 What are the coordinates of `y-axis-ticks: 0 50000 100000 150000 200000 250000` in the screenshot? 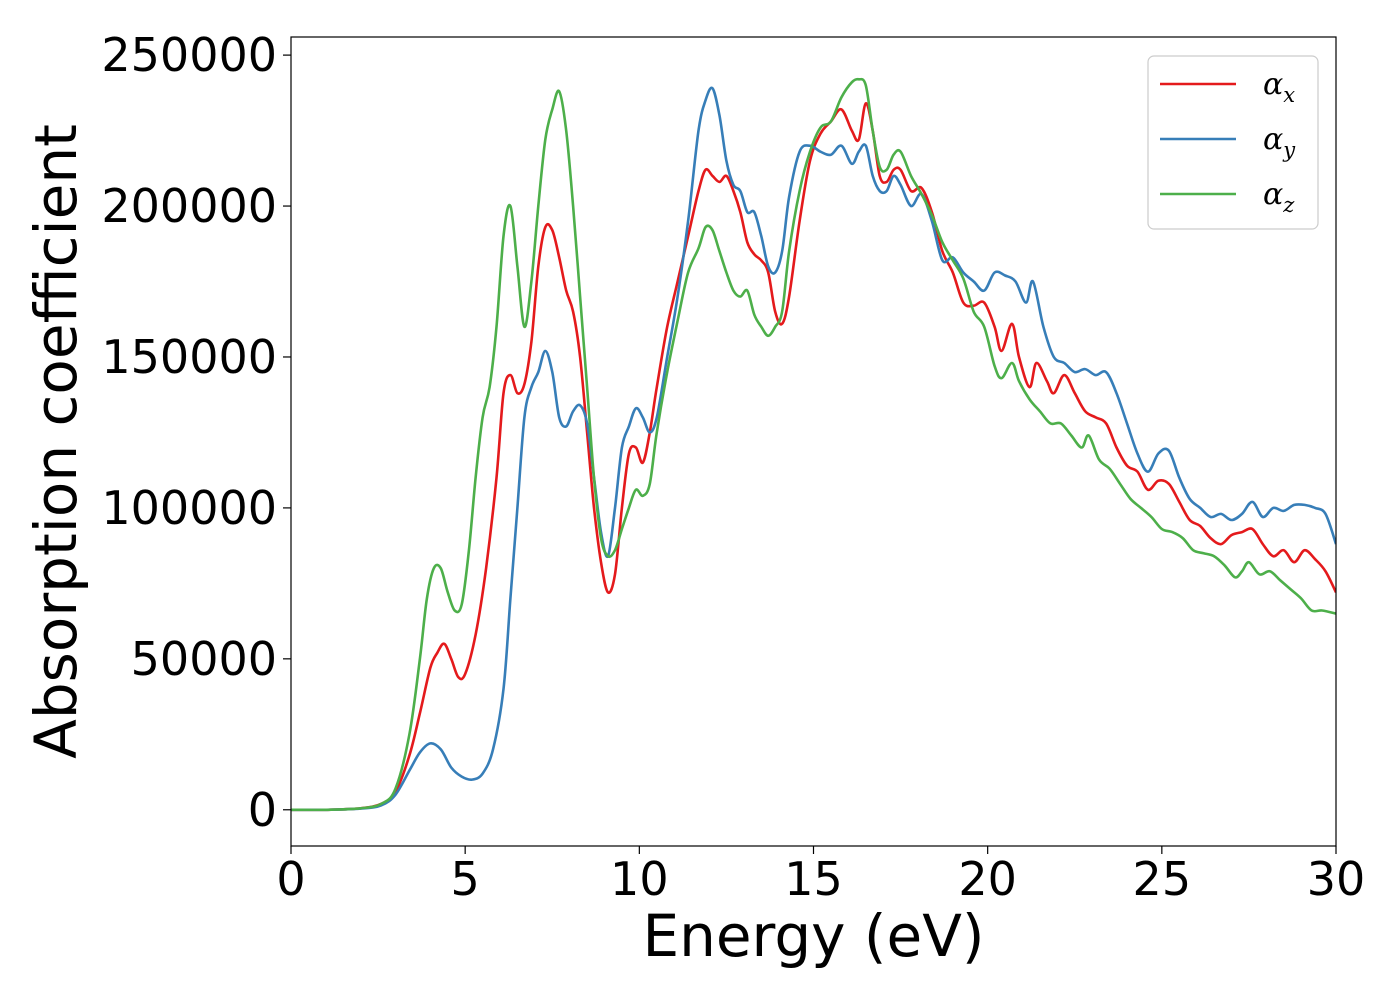 It's located at (196, 432).